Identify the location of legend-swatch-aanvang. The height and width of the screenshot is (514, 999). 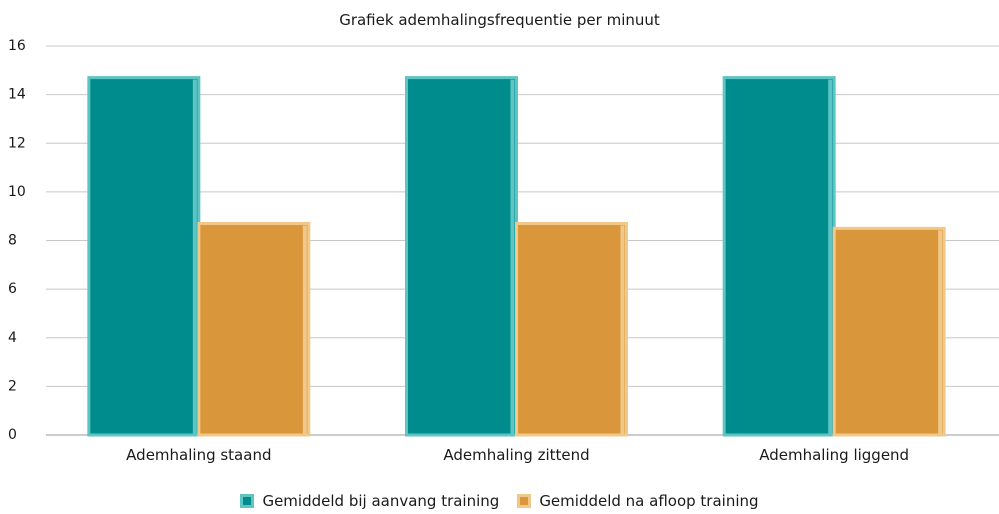
(247, 501).